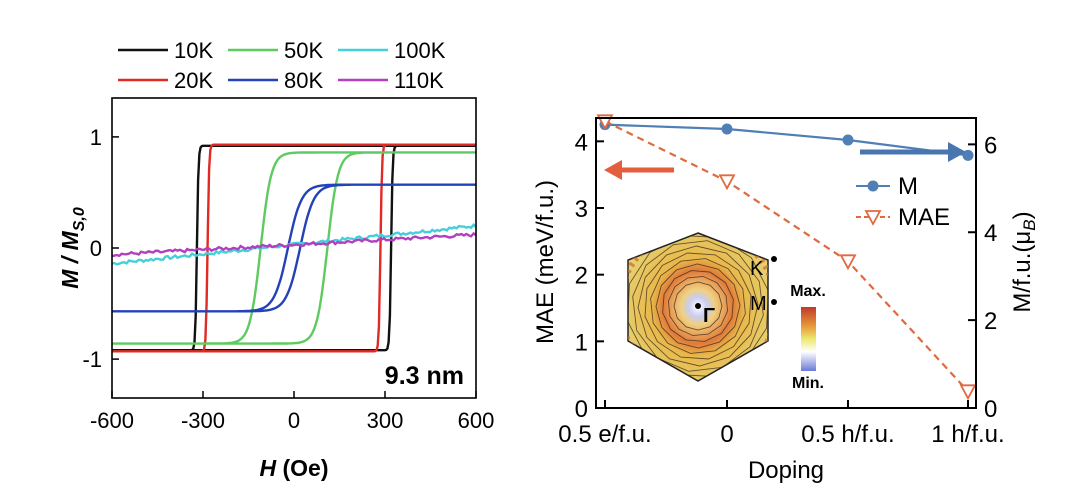  What do you see at coordinates (419, 80) in the screenshot?
I see `legend-label-110K: 110K` at bounding box center [419, 80].